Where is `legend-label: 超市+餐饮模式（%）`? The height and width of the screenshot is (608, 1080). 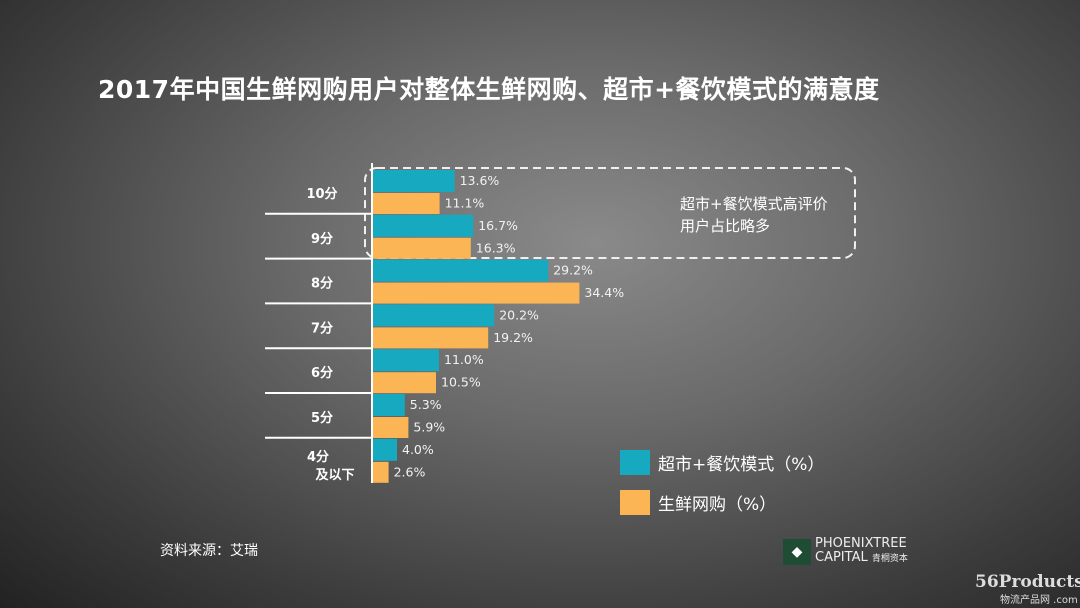
legend-label: 超市+餐饮模式（%） is located at coordinates (741, 465).